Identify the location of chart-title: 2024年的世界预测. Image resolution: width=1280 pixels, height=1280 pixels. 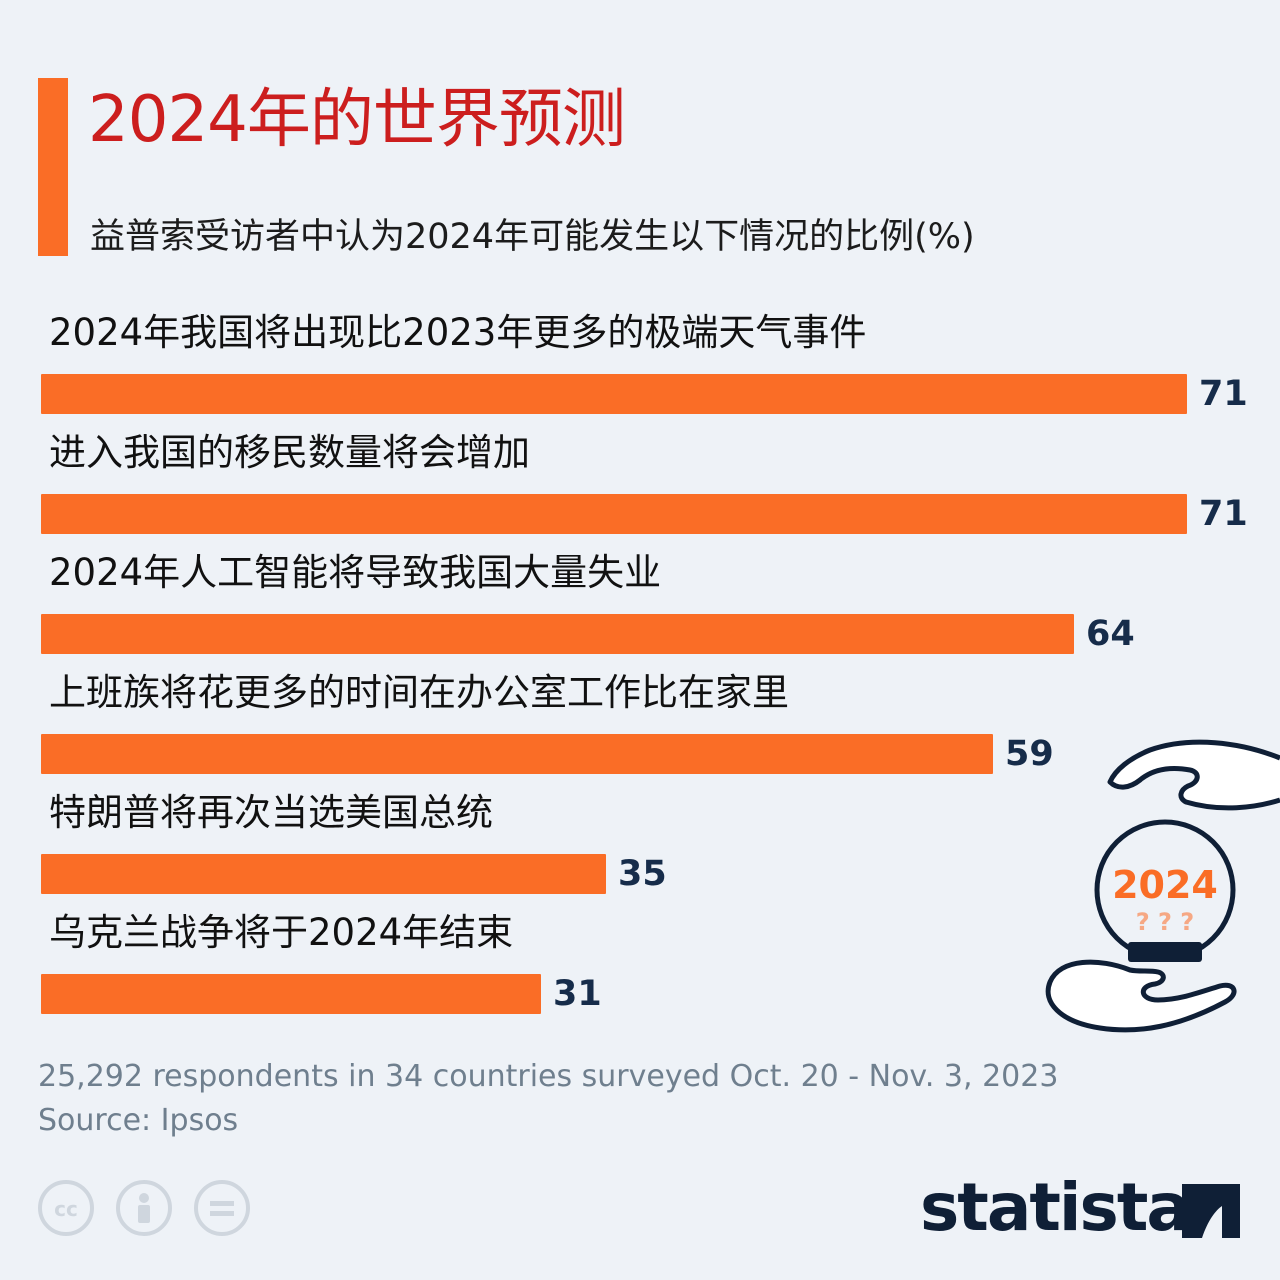
(357, 120).